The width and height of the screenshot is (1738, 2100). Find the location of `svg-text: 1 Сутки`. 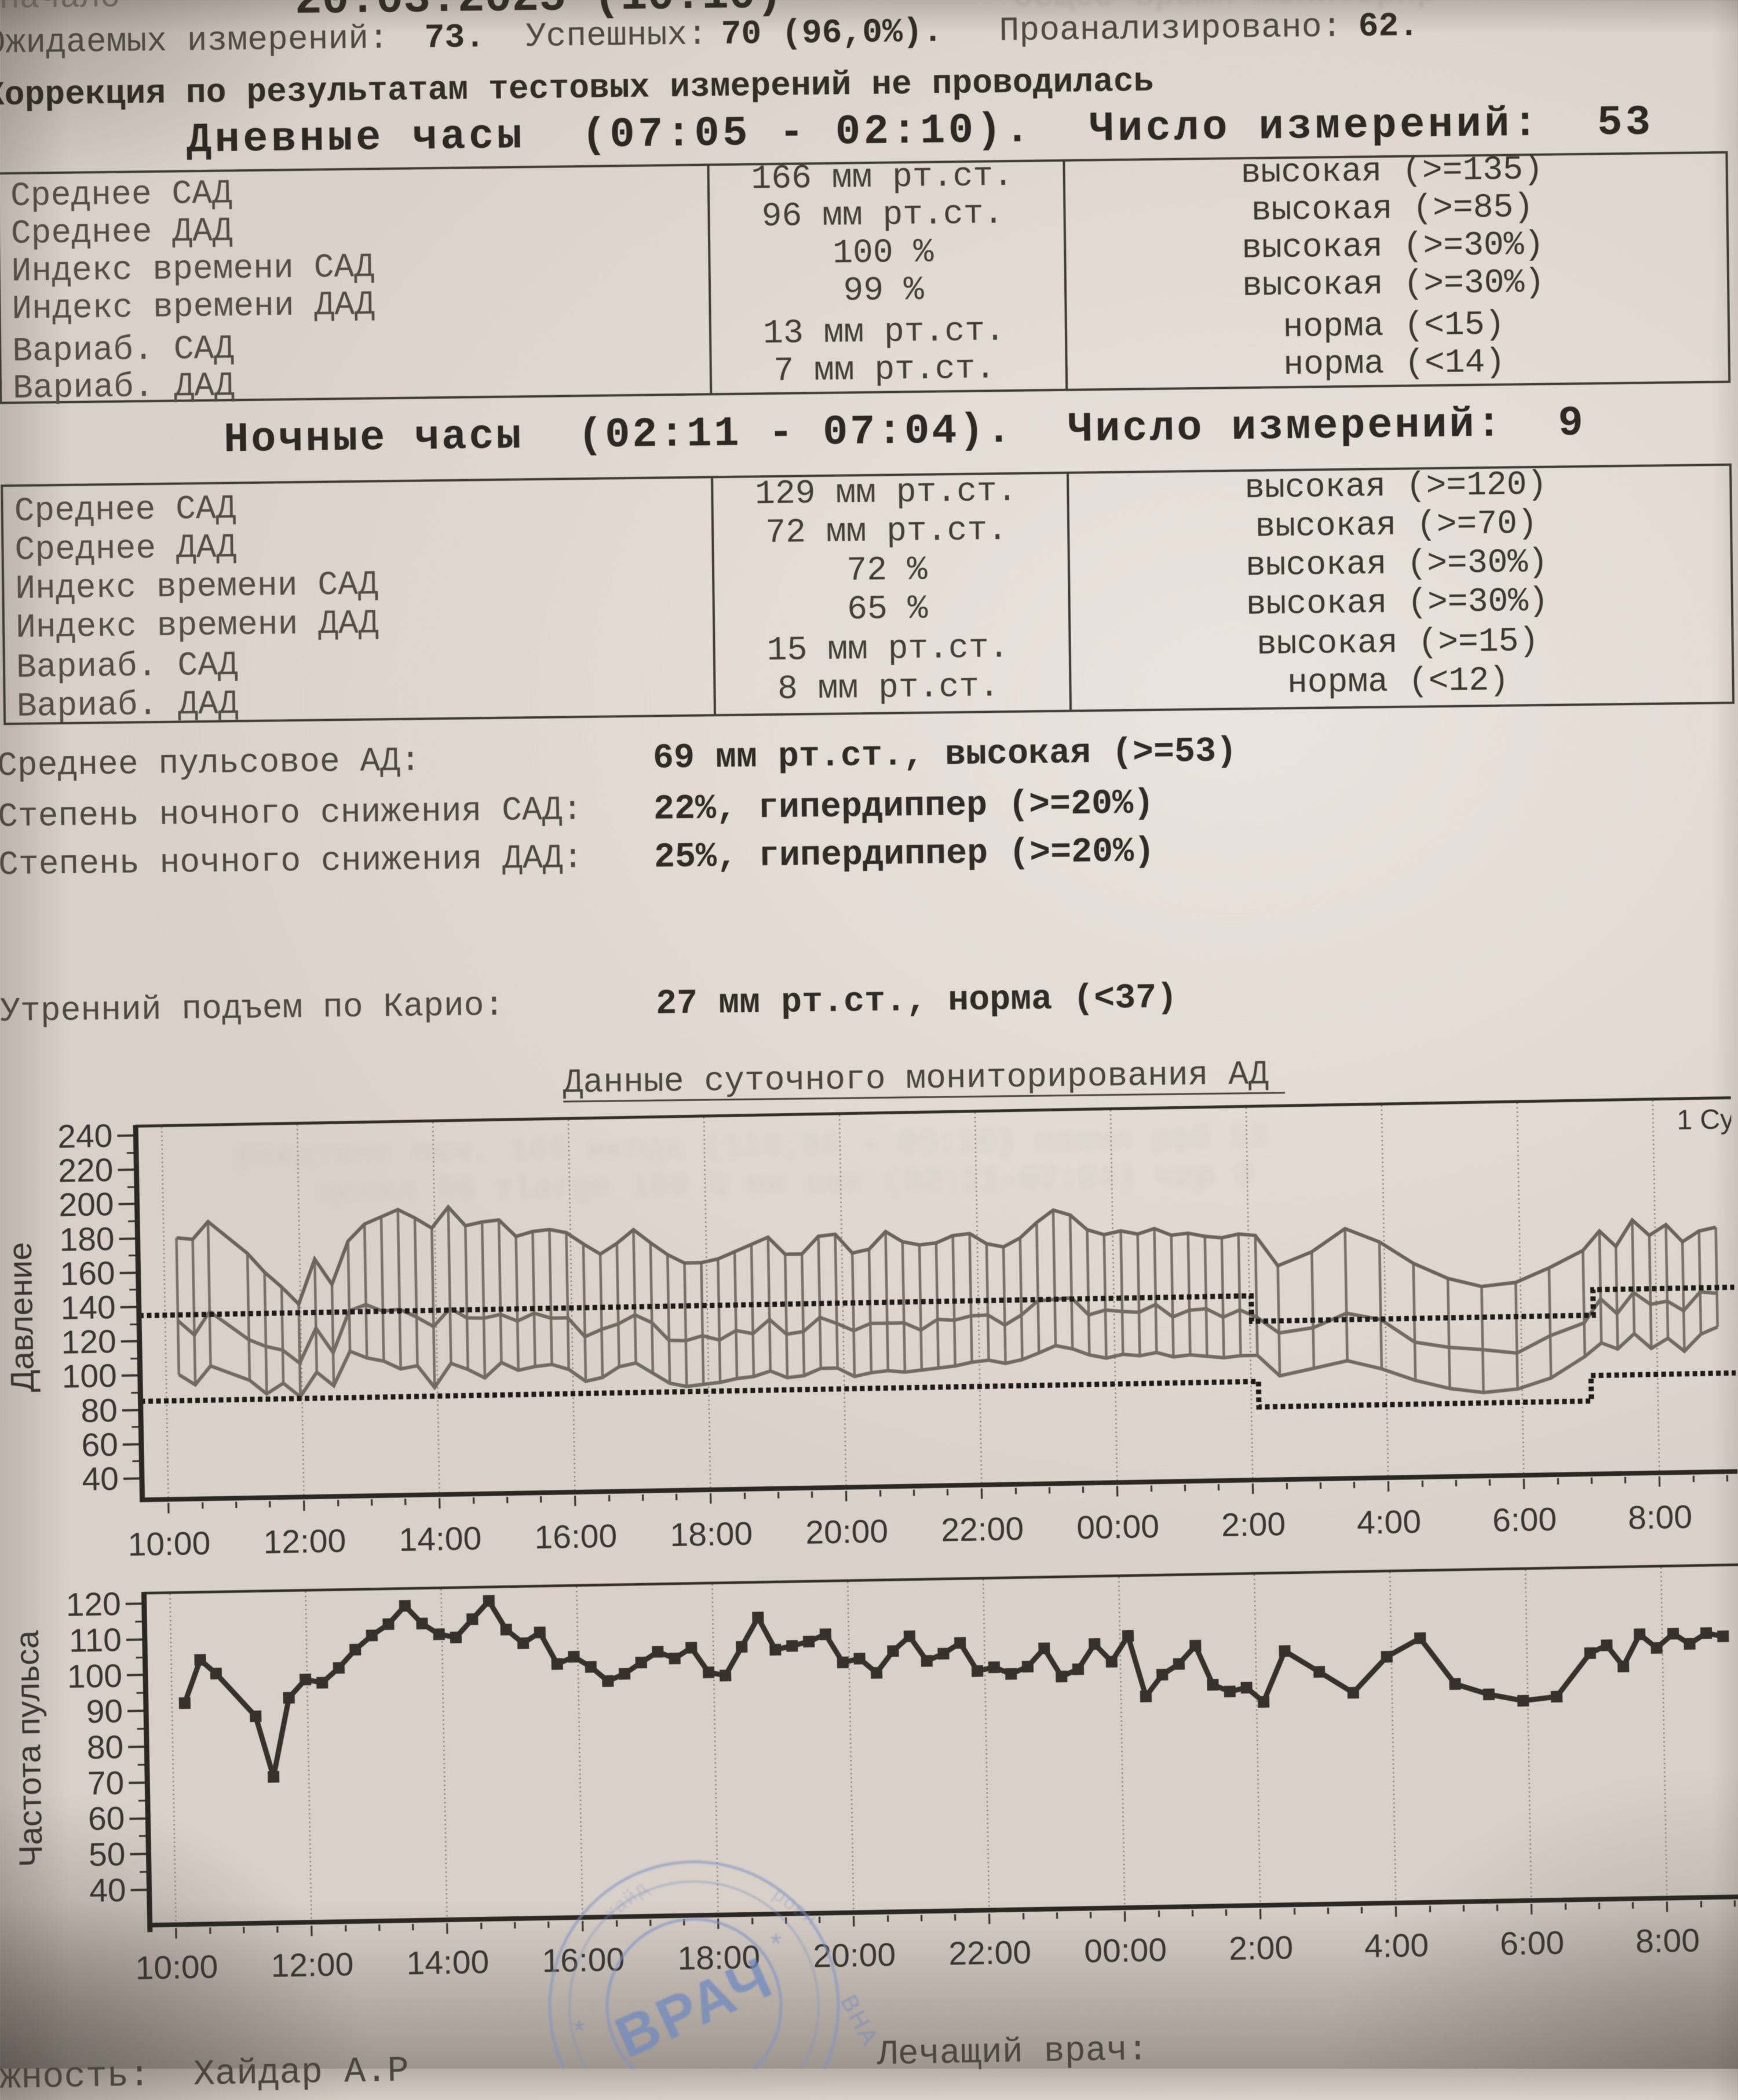

svg-text: 1 Сутки is located at coordinates (1708, 1119).